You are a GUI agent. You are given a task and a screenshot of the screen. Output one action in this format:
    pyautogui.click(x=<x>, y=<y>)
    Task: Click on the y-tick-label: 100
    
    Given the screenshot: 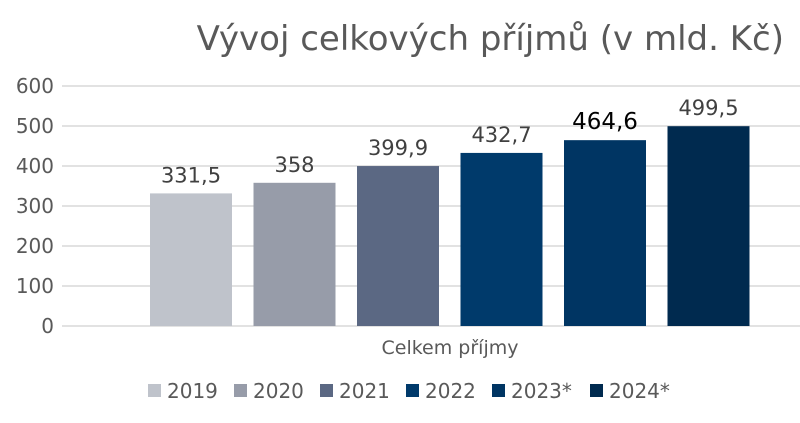 What is the action you would take?
    pyautogui.click(x=35, y=286)
    